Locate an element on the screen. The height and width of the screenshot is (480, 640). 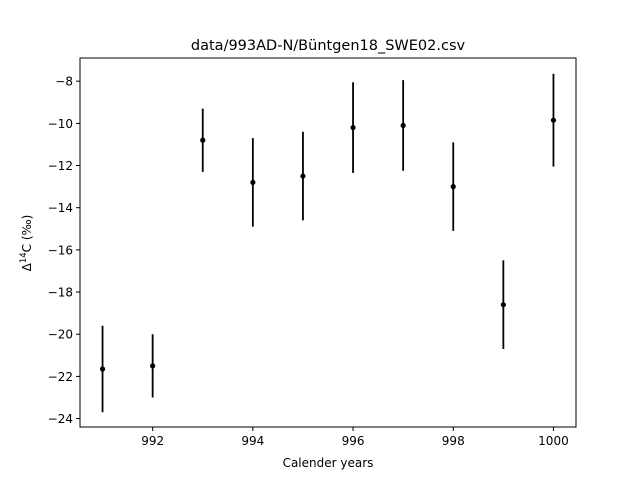
y-tick-label: −22 is located at coordinates (60, 377).